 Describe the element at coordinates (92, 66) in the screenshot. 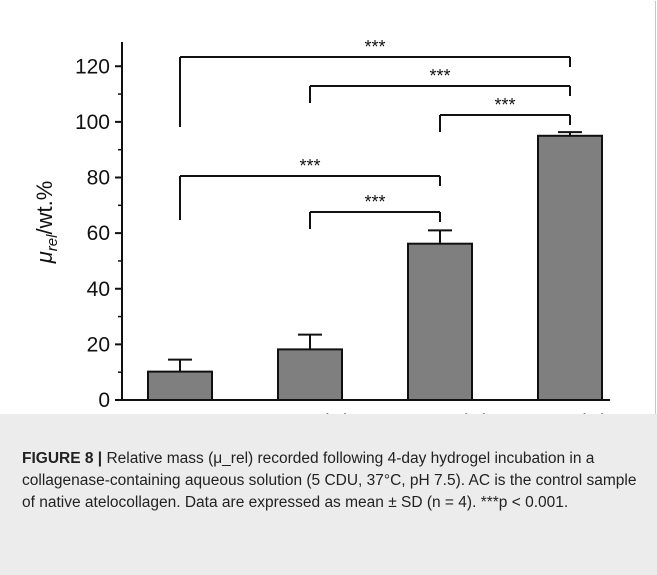

I see `y-tick-label-6: 120` at that location.